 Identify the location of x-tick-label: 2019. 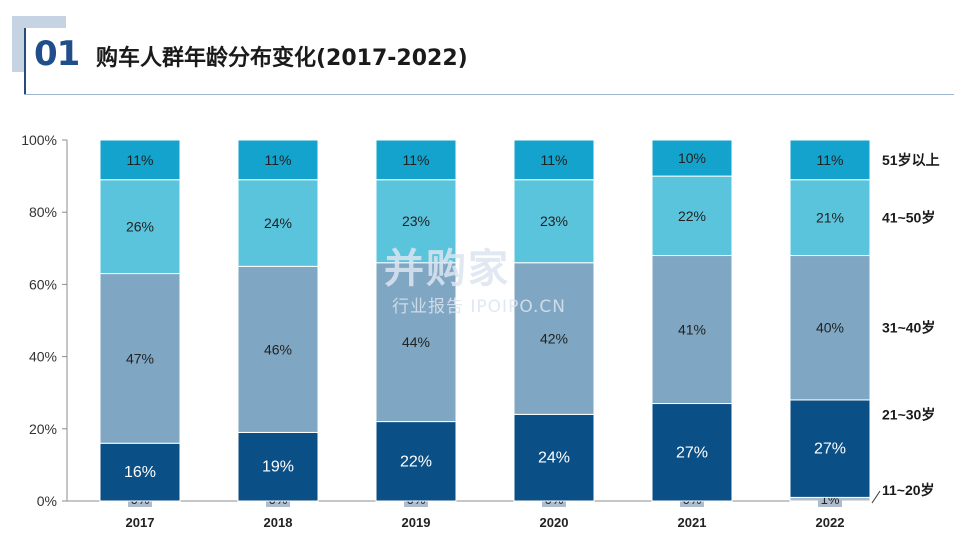
(416, 522).